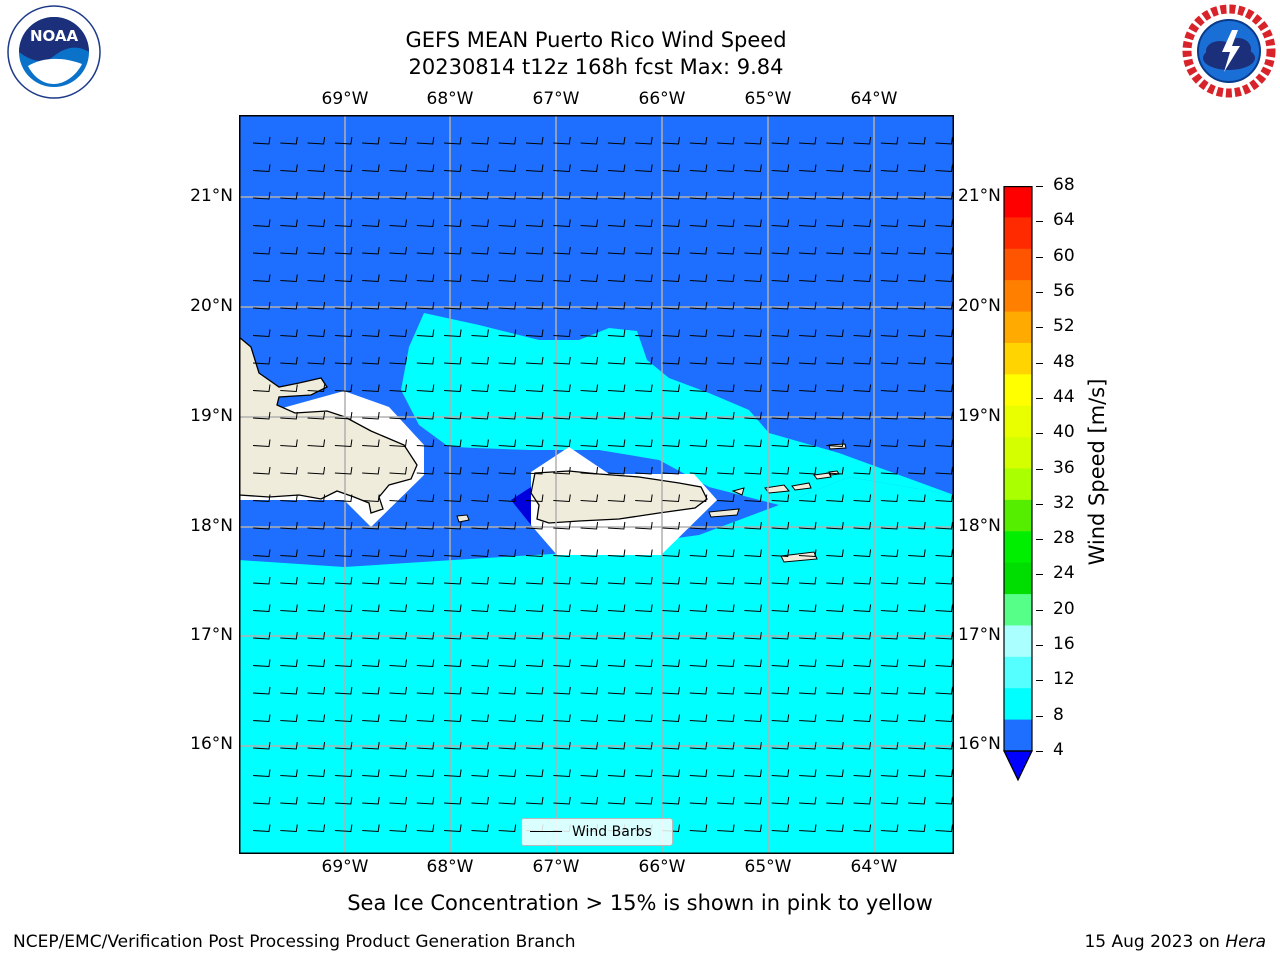  What do you see at coordinates (612, 832) in the screenshot?
I see `legend-label: Wind Barbs` at bounding box center [612, 832].